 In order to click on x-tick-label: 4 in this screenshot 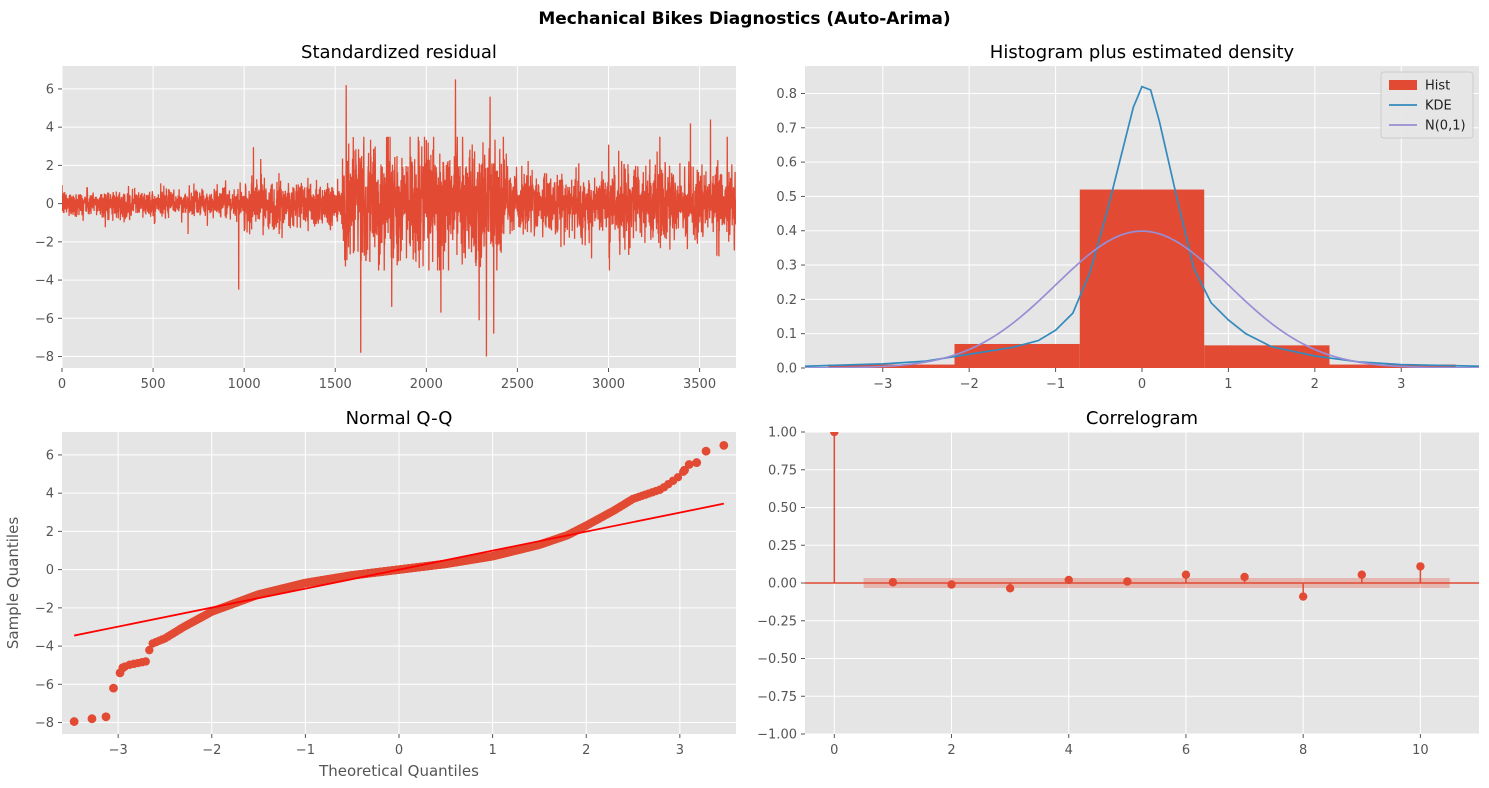, I will do `click(1069, 750)`.